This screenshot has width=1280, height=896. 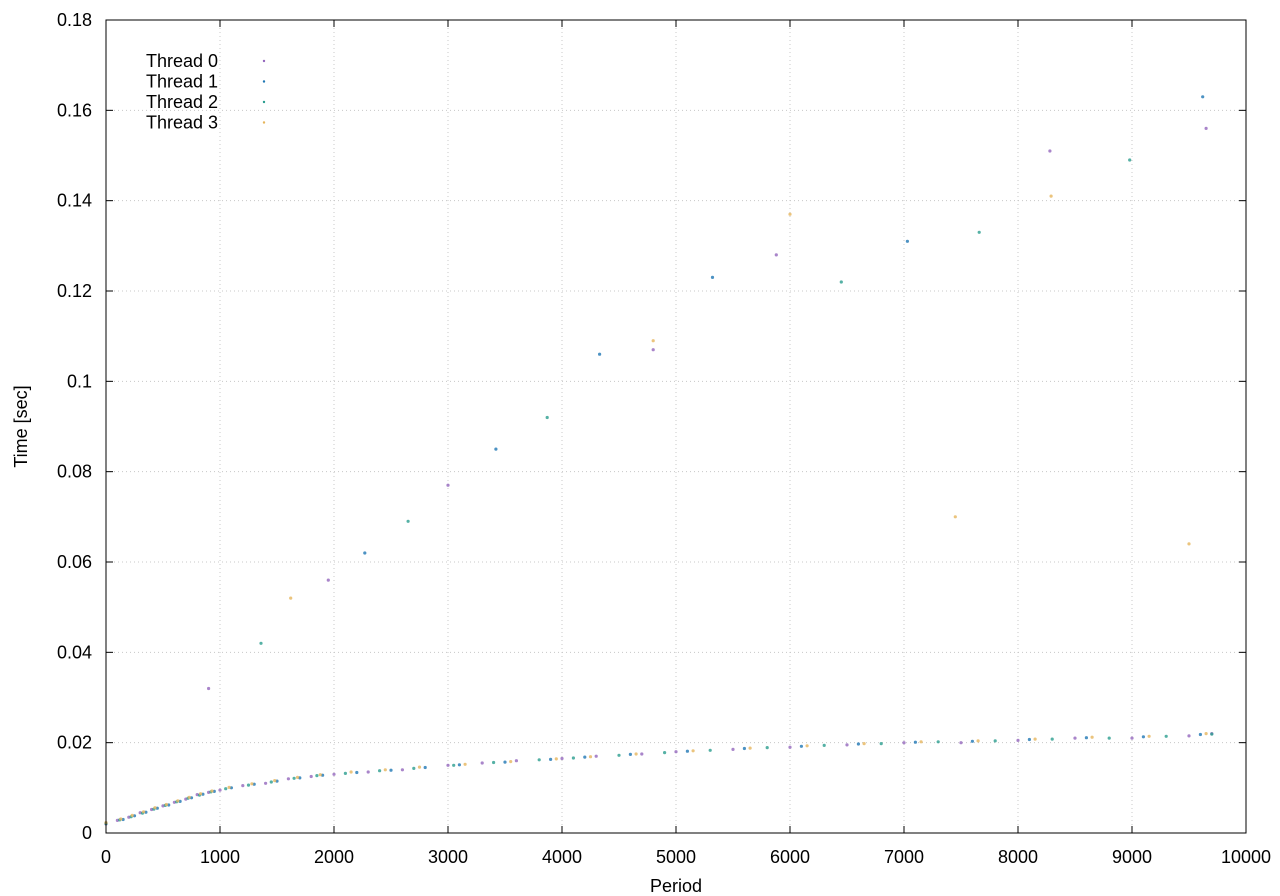 I want to click on x-tick-label: 4000, so click(x=562, y=857).